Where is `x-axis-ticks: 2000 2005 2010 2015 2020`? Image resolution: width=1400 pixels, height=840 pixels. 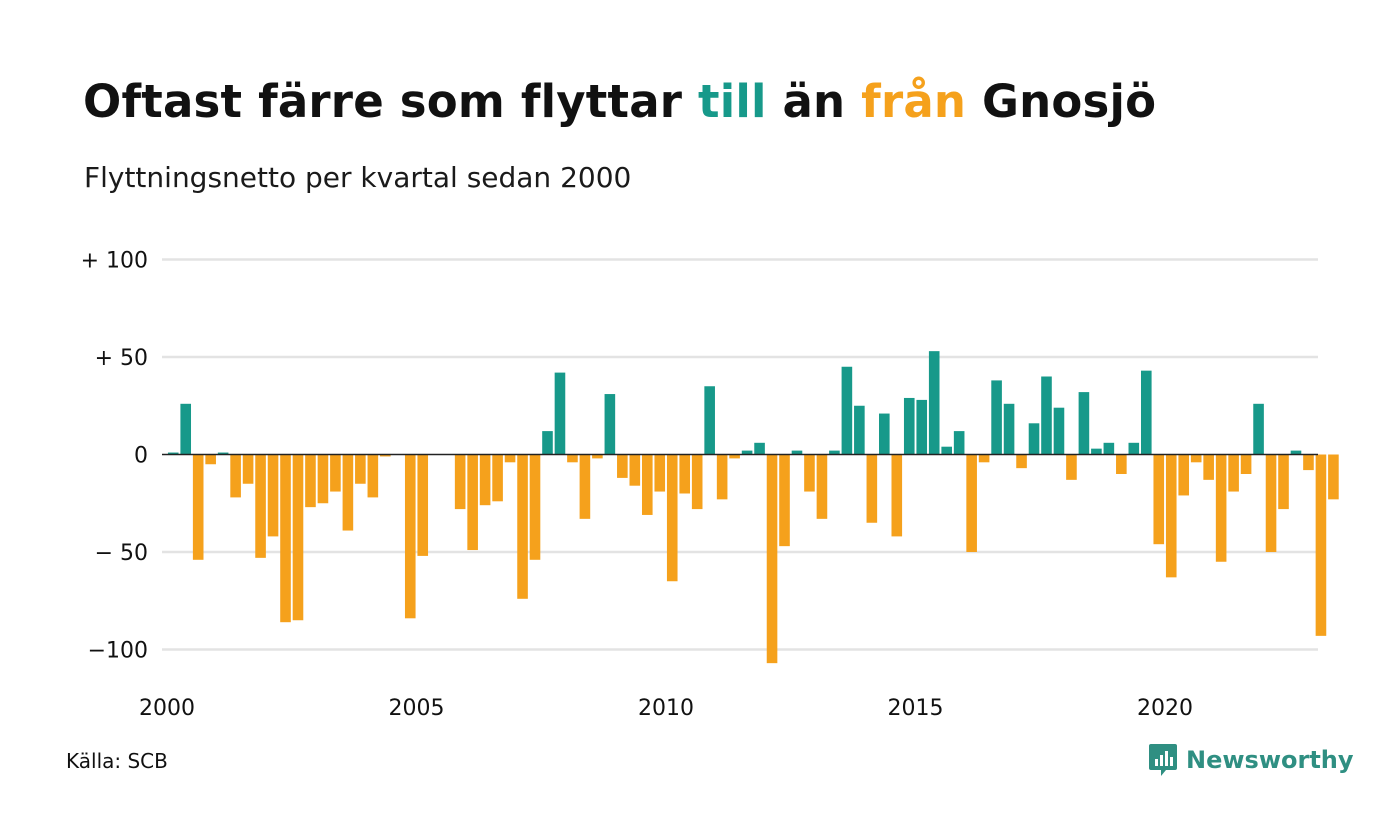 x-axis-ticks: 2000 2005 2010 2015 2020 is located at coordinates (666, 708).